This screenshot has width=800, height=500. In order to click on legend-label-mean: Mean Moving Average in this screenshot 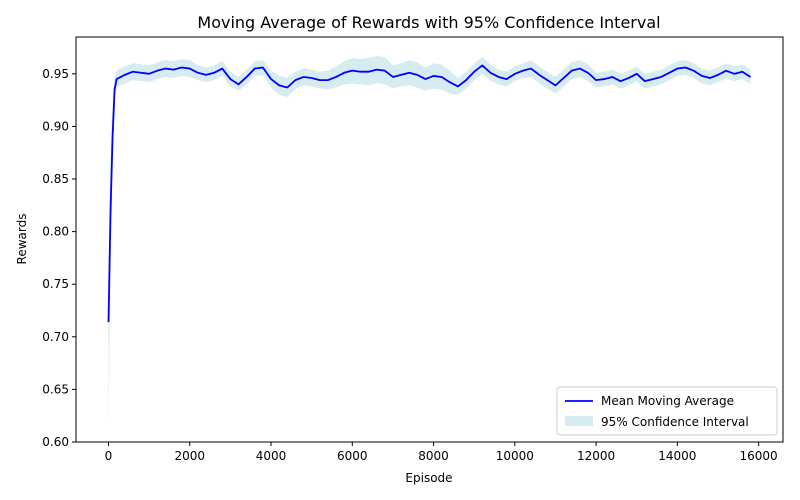, I will do `click(667, 401)`.